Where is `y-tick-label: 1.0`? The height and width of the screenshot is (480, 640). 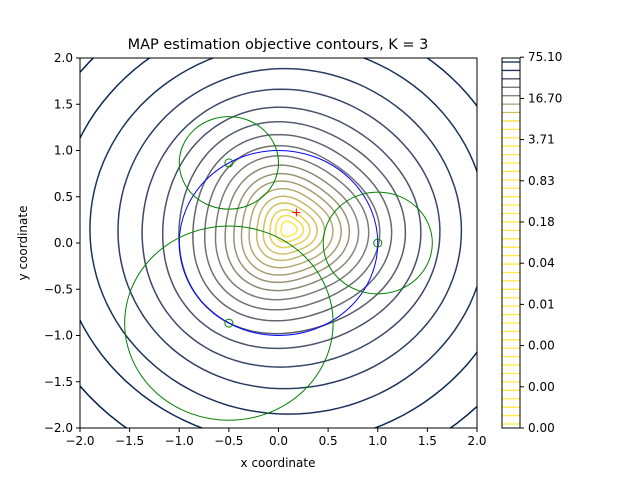 y-tick-label: 1.0 is located at coordinates (63, 151).